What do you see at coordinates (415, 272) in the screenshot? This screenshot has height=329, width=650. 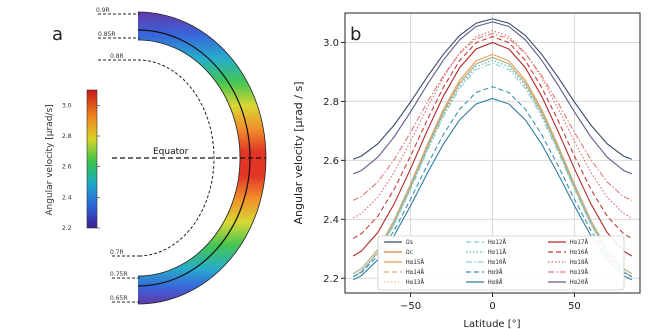 I see `legend-label: Hα14Å` at bounding box center [415, 272].